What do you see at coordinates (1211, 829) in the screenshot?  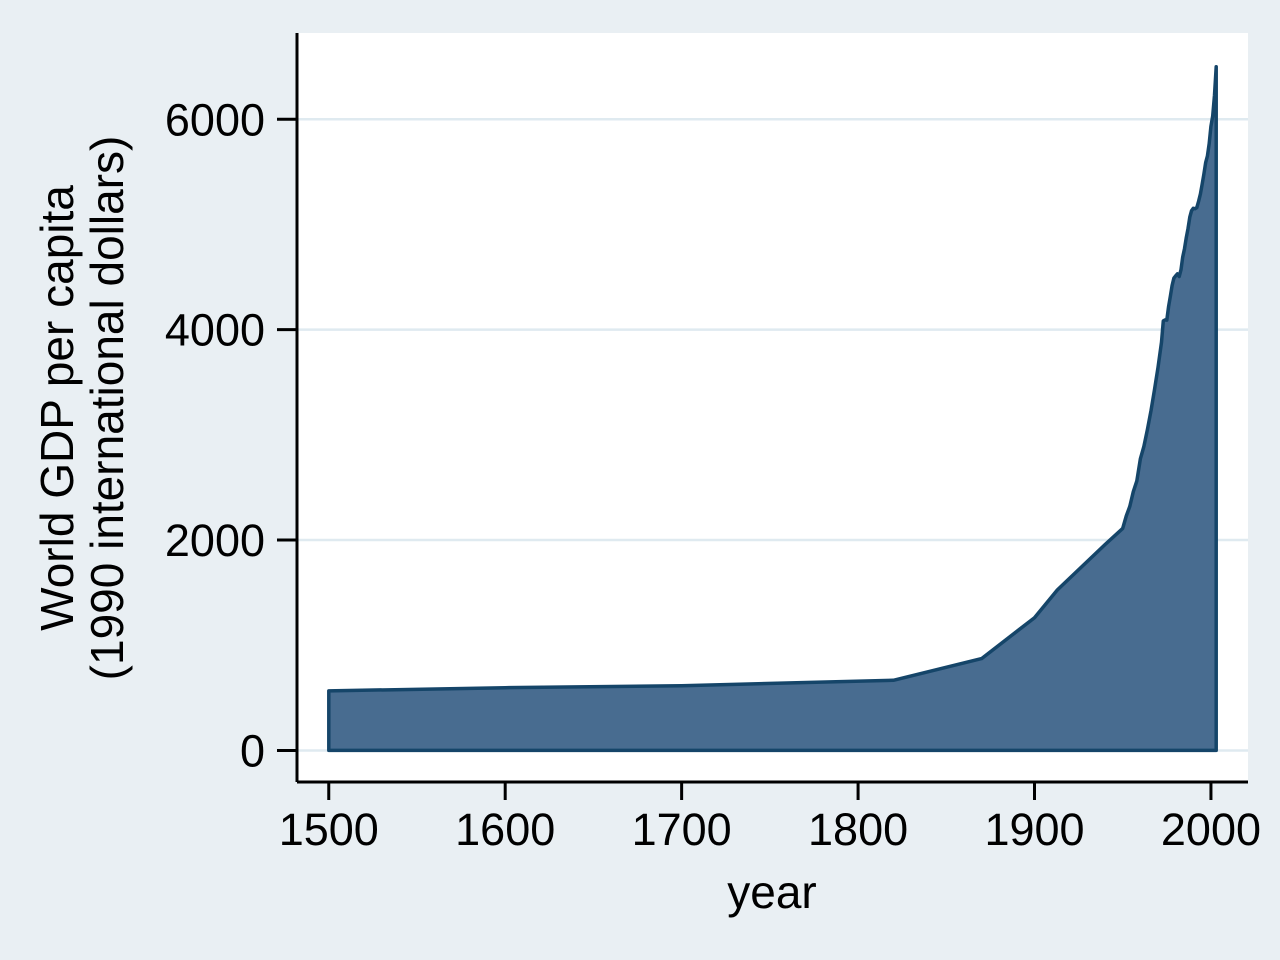 I see `x-tick-label-2000: 2000` at bounding box center [1211, 829].